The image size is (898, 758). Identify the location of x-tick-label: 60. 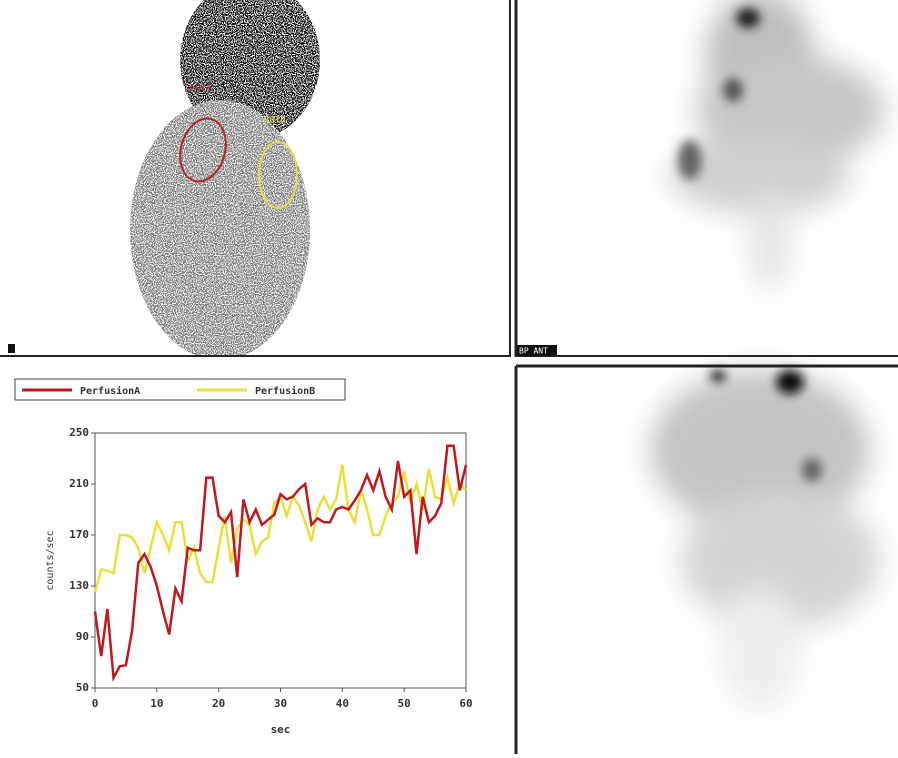
(465, 703).